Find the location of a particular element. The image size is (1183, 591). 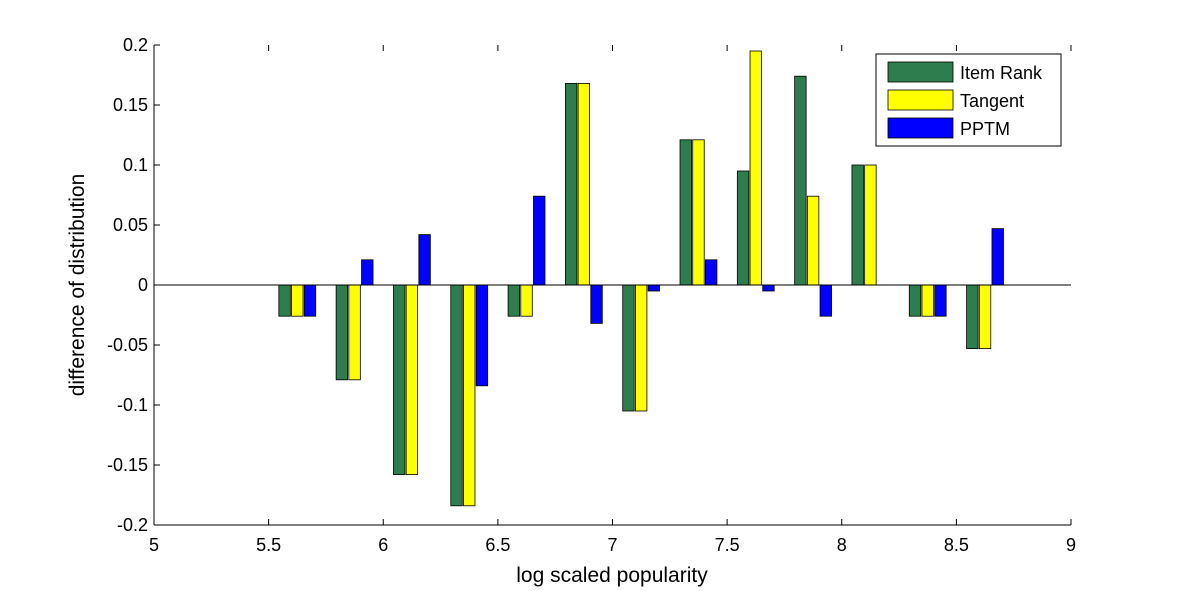

x-tick-label: 5 is located at coordinates (154, 545).